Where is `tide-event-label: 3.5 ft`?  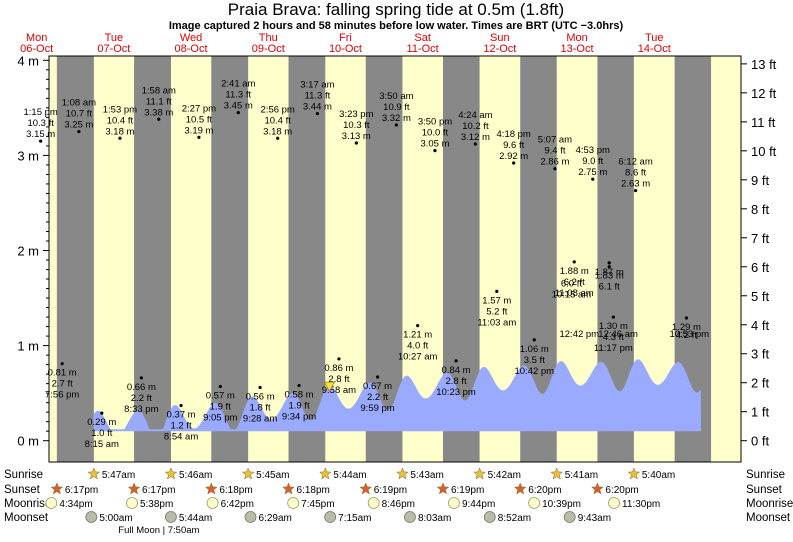 tide-event-label: 3.5 ft is located at coordinates (534, 360).